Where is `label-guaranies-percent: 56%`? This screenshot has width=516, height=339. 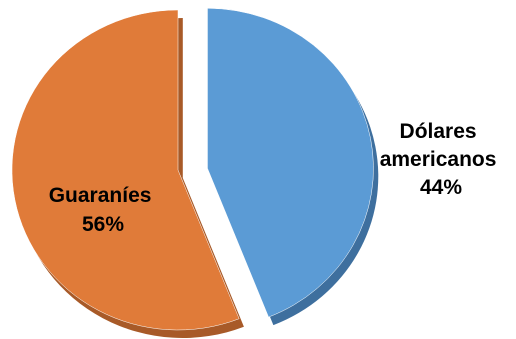
label-guaranies-percent: 56% is located at coordinates (103, 224).